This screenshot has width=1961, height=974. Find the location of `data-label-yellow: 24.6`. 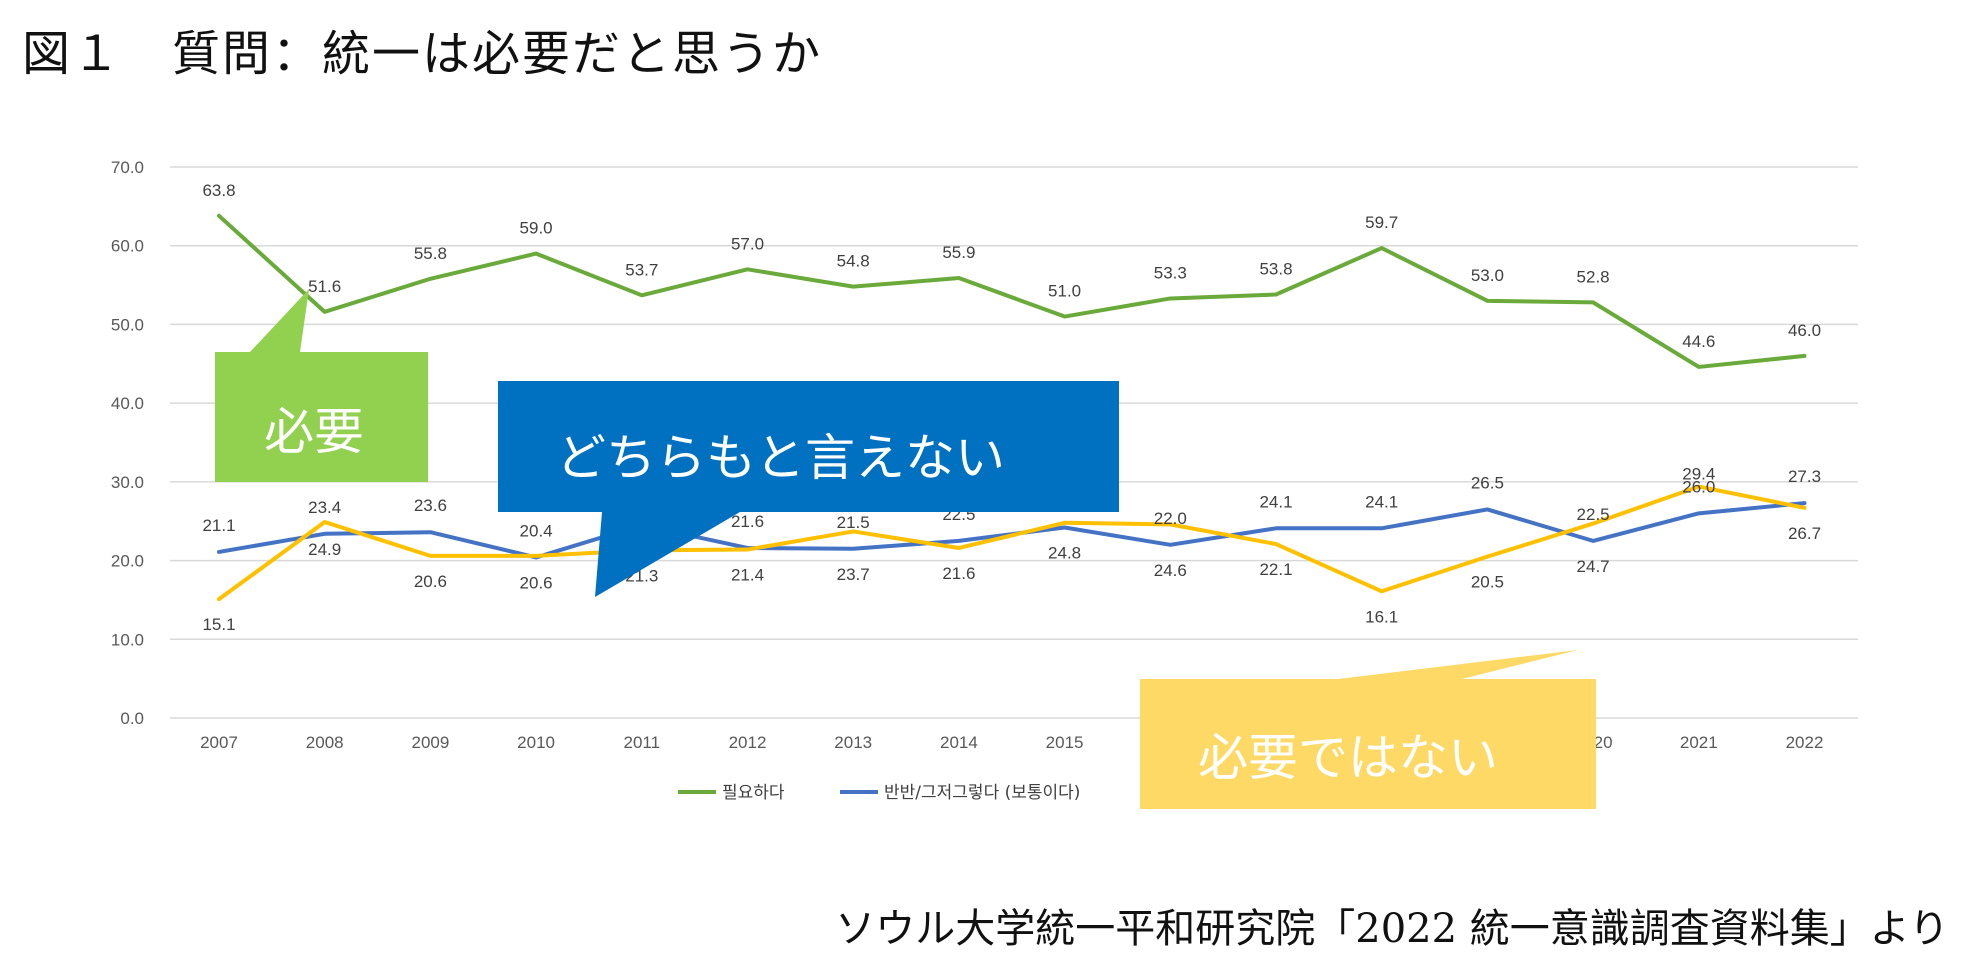

data-label-yellow: 24.6 is located at coordinates (1170, 570).